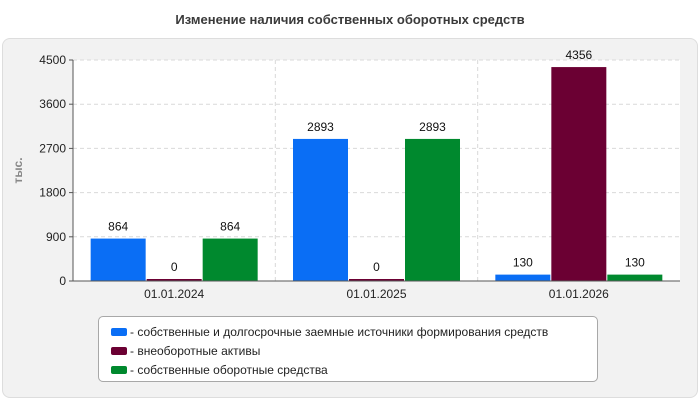  I want to click on legend-item-noncurrent-assets: - внеоборотные активы, so click(354, 350).